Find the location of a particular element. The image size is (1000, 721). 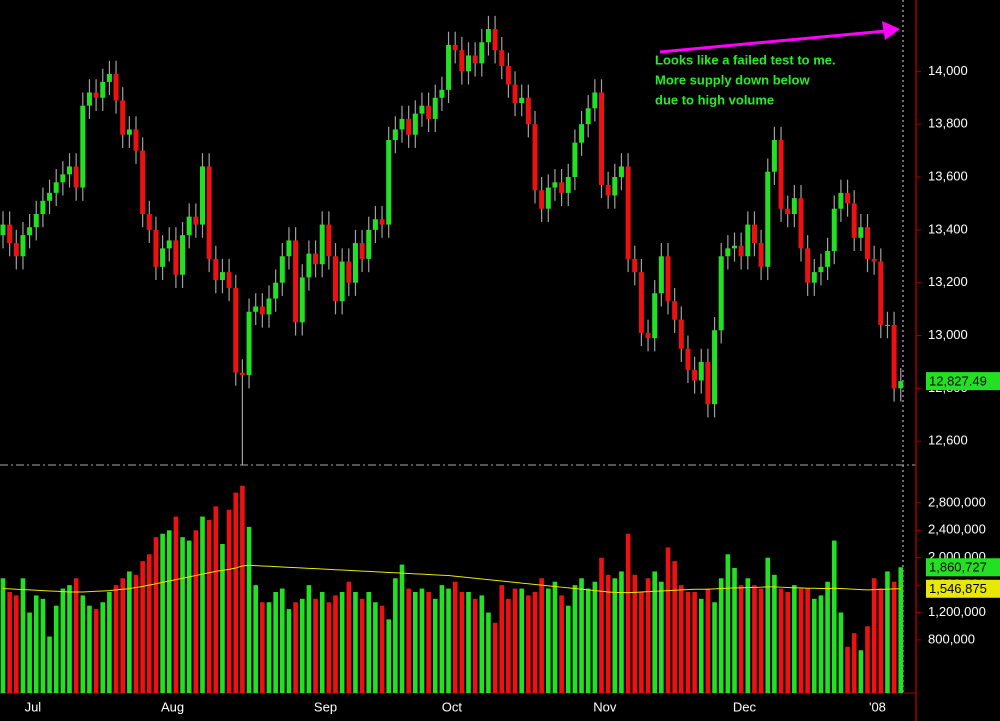

x-tick-label: Jul is located at coordinates (33, 706).